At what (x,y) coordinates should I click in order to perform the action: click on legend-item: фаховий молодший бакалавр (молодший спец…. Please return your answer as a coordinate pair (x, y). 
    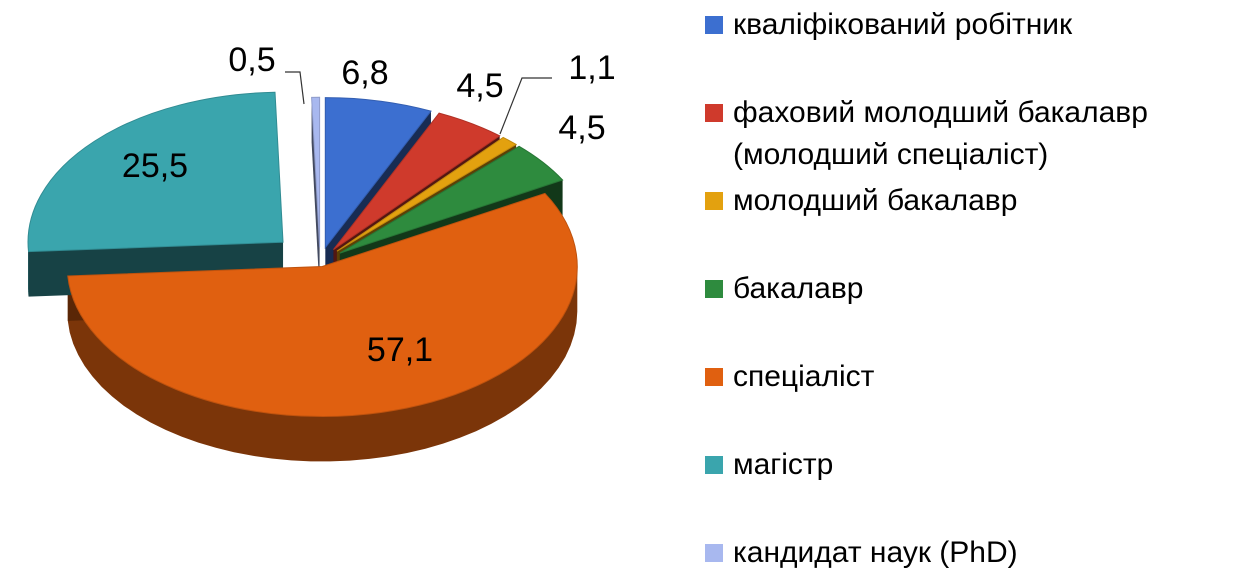
    Looking at the image, I should click on (980, 134).